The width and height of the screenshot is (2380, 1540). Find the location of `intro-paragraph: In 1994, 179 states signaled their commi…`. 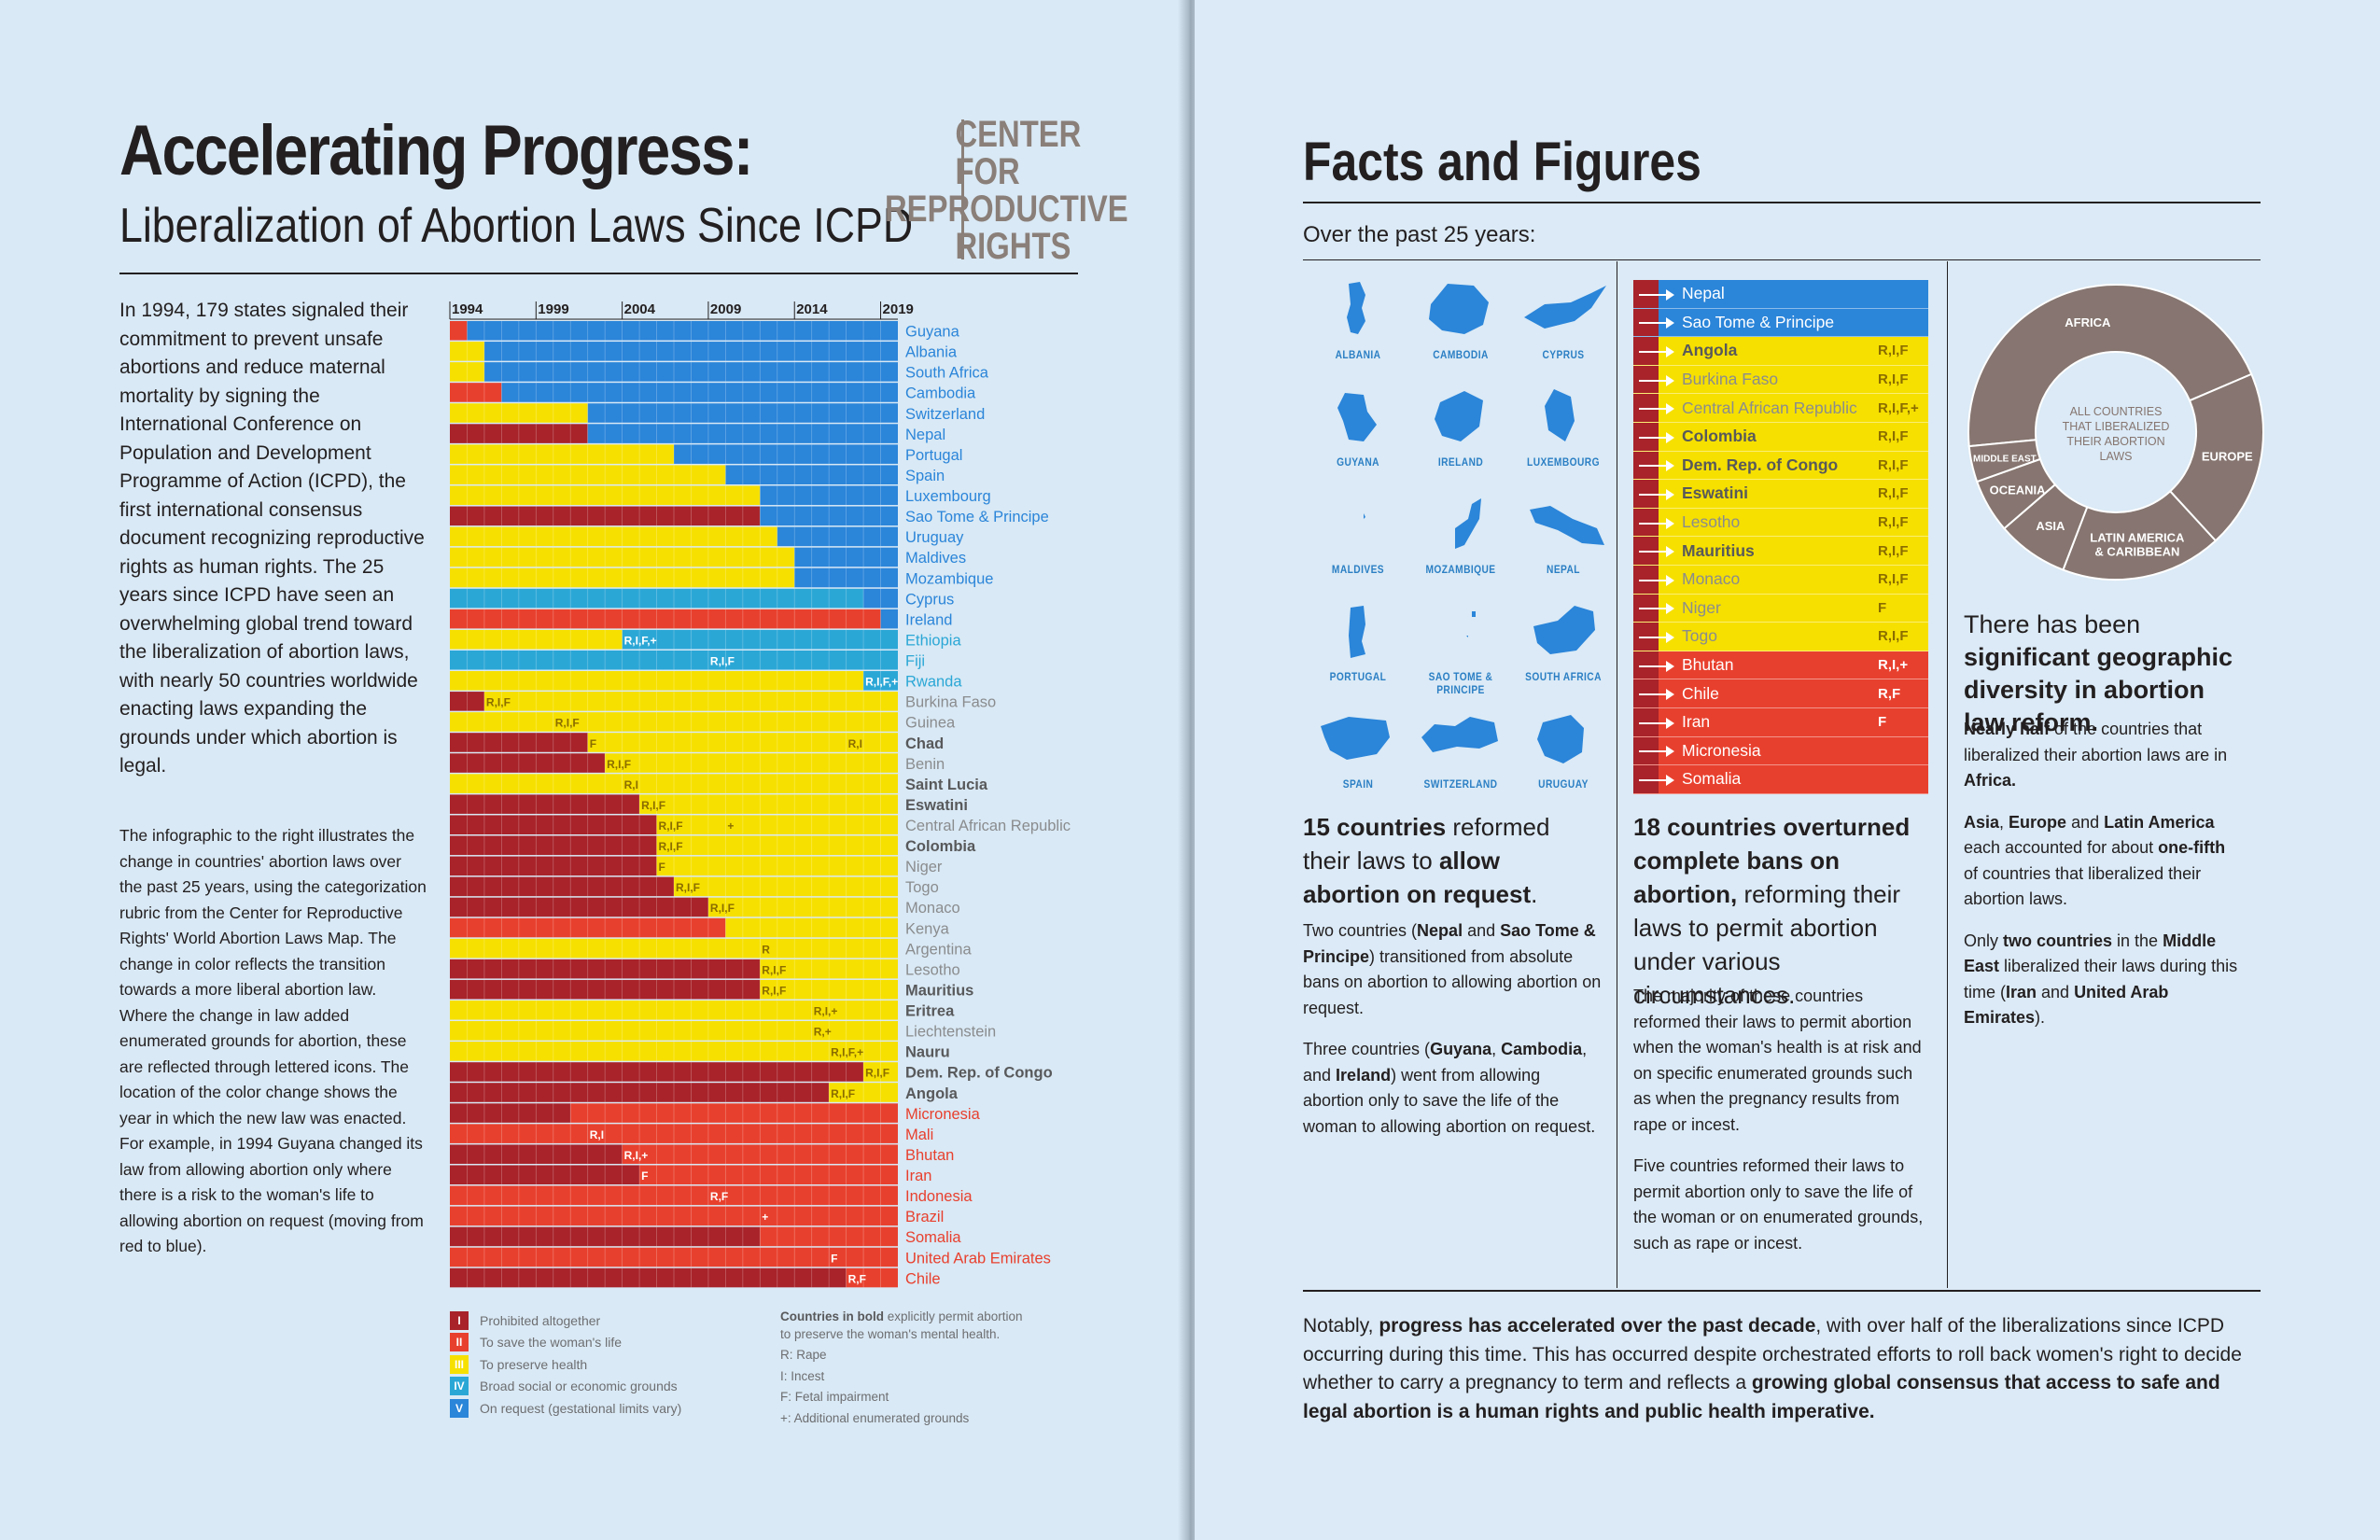

intro-paragraph: In 1994, 179 states signaled their commi… is located at coordinates (272, 538).